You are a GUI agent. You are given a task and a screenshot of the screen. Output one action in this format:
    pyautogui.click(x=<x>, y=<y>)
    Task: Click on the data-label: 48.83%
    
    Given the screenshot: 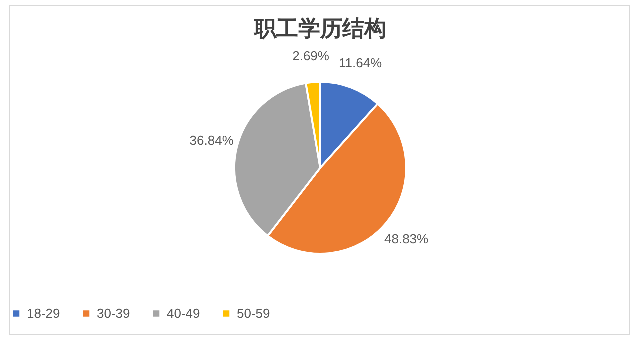 What is the action you would take?
    pyautogui.click(x=407, y=239)
    